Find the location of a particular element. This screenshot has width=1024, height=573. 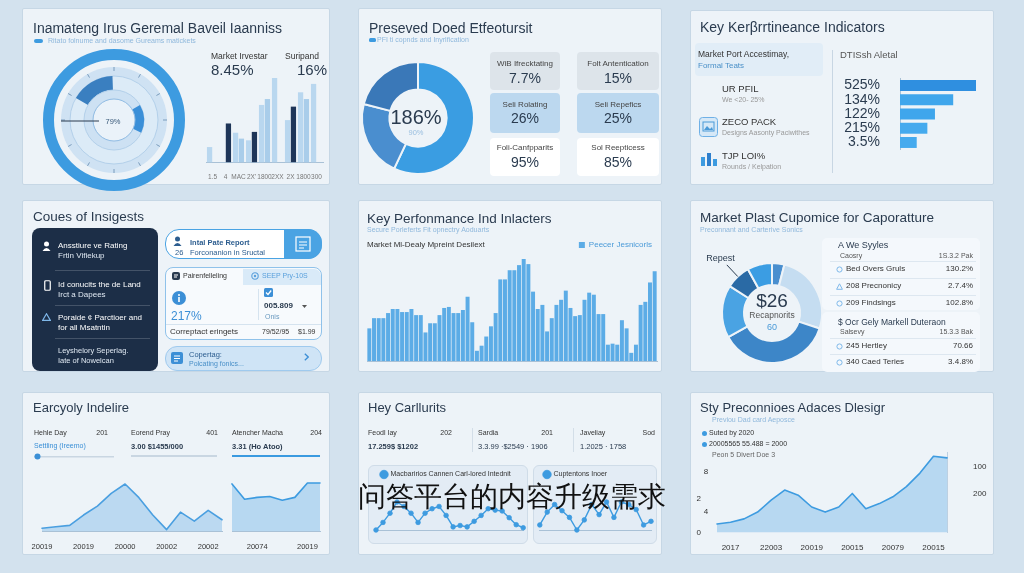

text: Sol Reepticess is located at coordinates (618, 148).